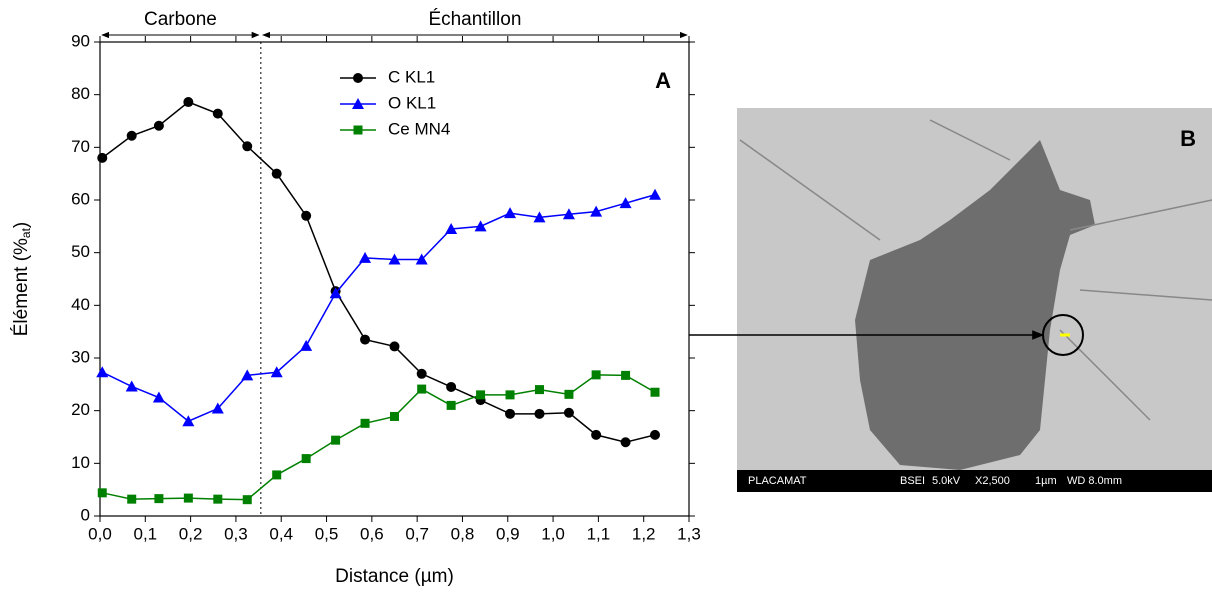 The height and width of the screenshot is (597, 1212). What do you see at coordinates (372, 533) in the screenshot?
I see `x-tick-label: 0,6` at bounding box center [372, 533].